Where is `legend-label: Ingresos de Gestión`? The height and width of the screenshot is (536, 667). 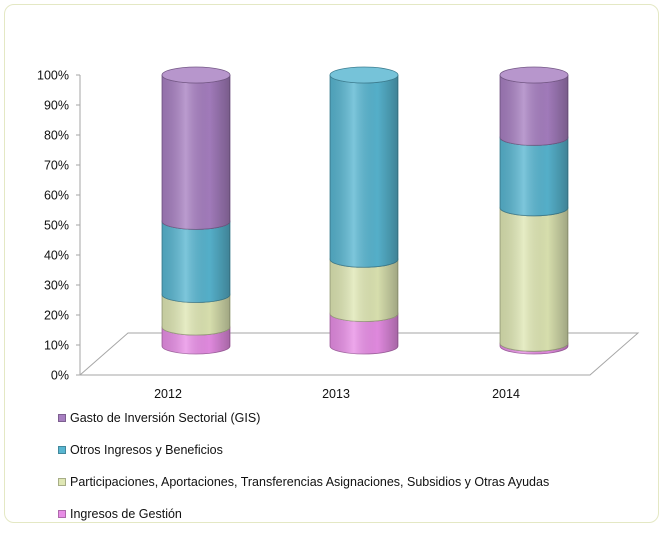
legend-label: Ingresos de Gestión is located at coordinates (126, 514).